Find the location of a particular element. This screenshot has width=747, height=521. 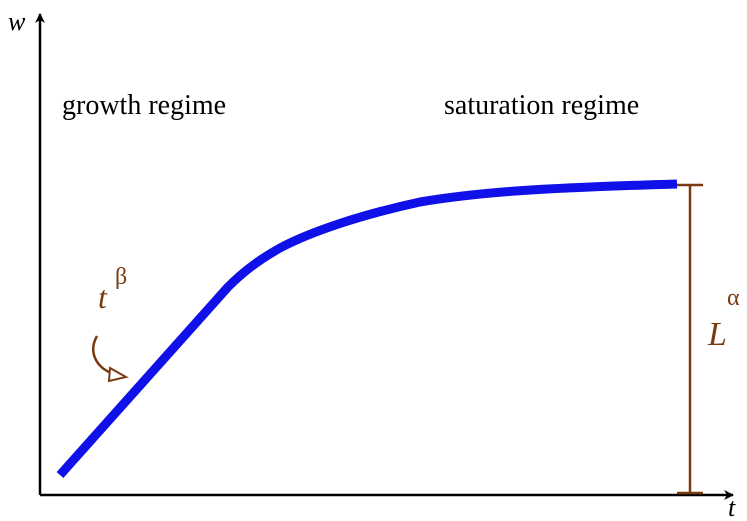

y-axis-label: w is located at coordinates (17, 21).